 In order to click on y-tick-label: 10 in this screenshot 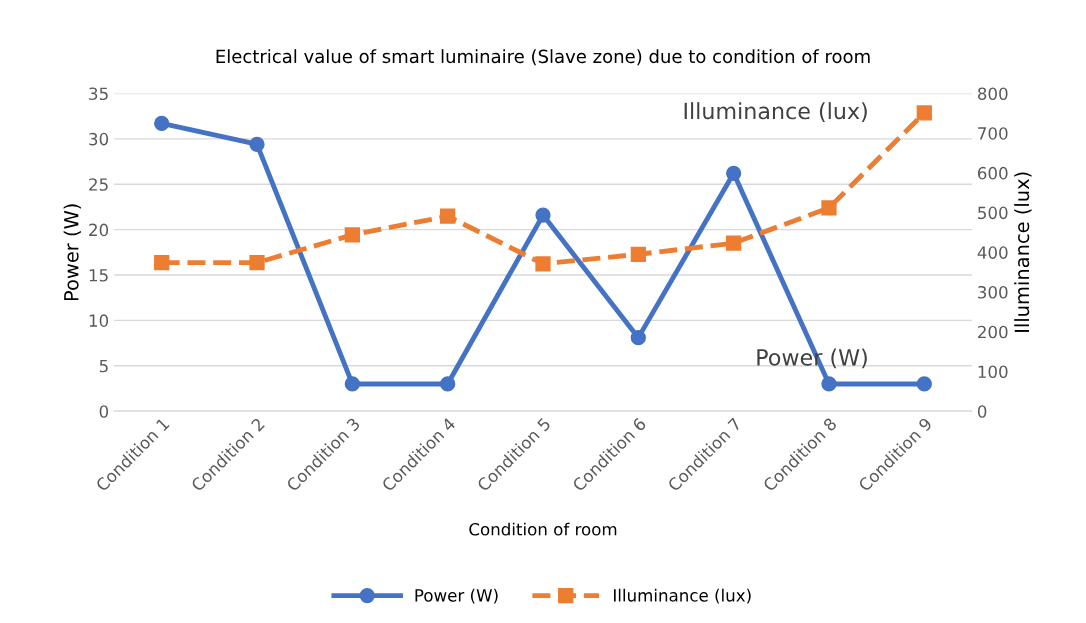, I will do `click(99, 320)`.